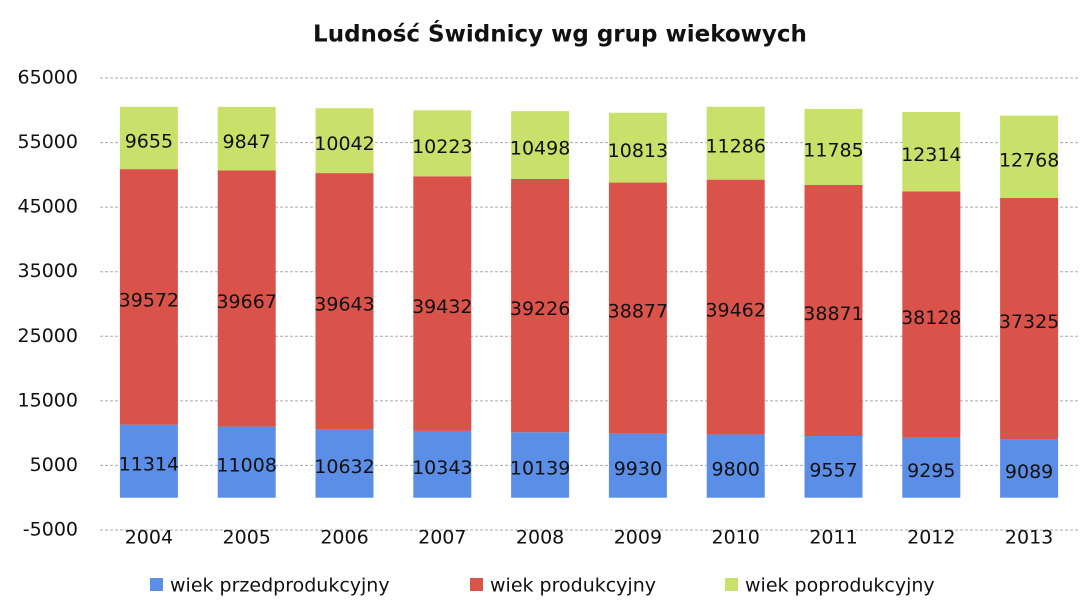 The width and height of the screenshot is (1080, 603). I want to click on x-tick-label: 2012, so click(931, 538).